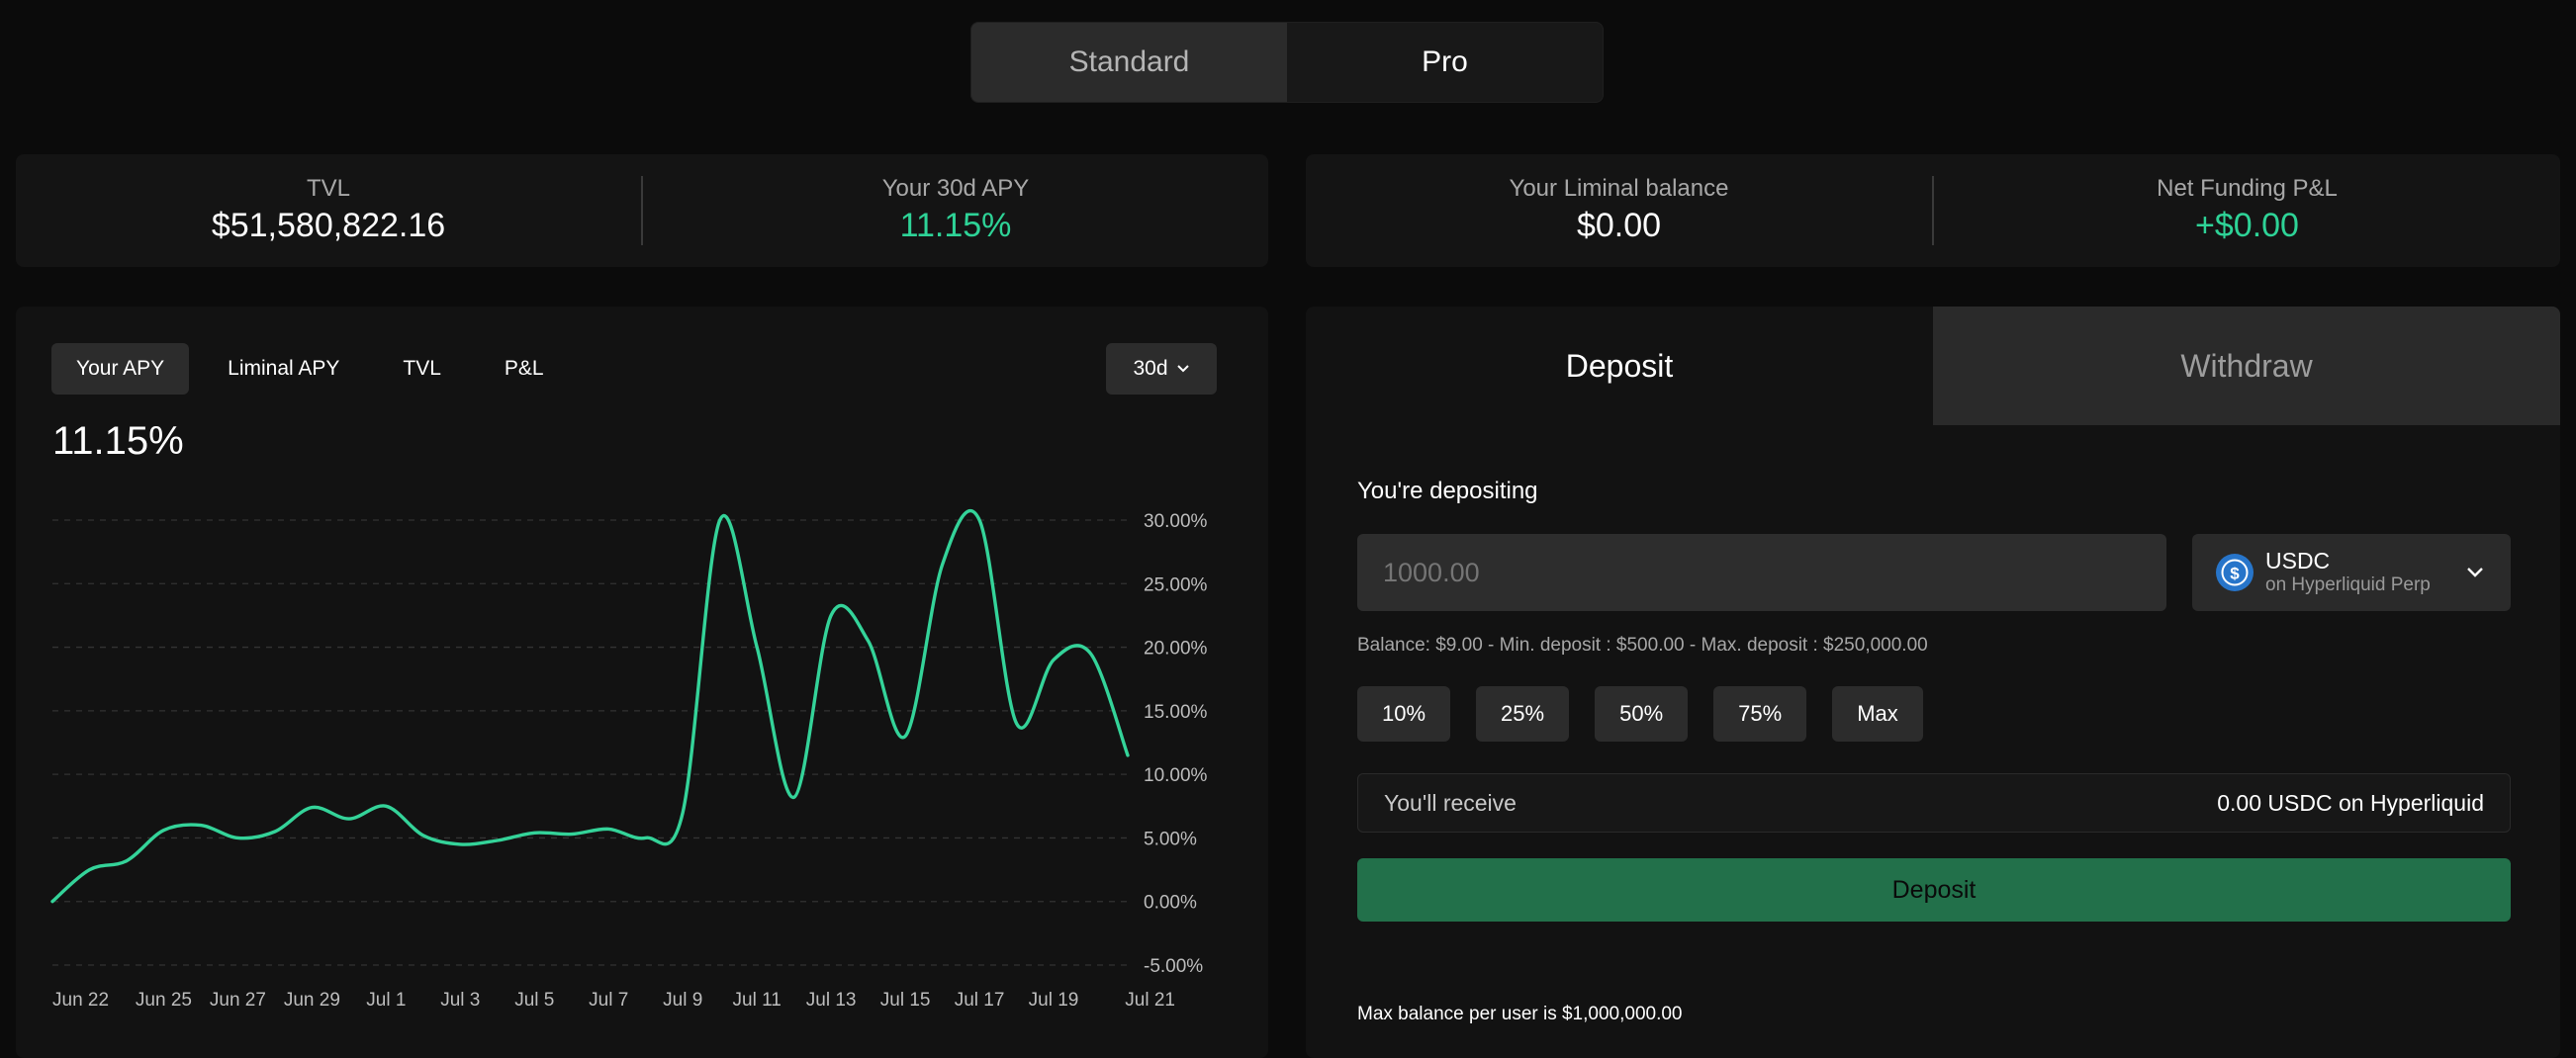 The width and height of the screenshot is (2576, 1058). What do you see at coordinates (1170, 903) in the screenshot?
I see `y-tick-label: 0.00%` at bounding box center [1170, 903].